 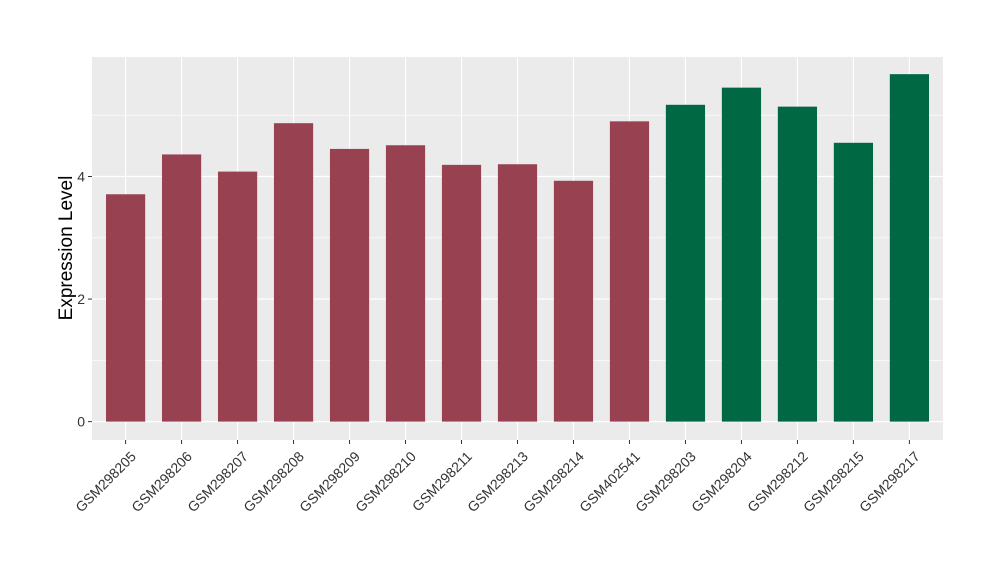 What do you see at coordinates (517, 293) in the screenshot?
I see `bar-gsm298213` at bounding box center [517, 293].